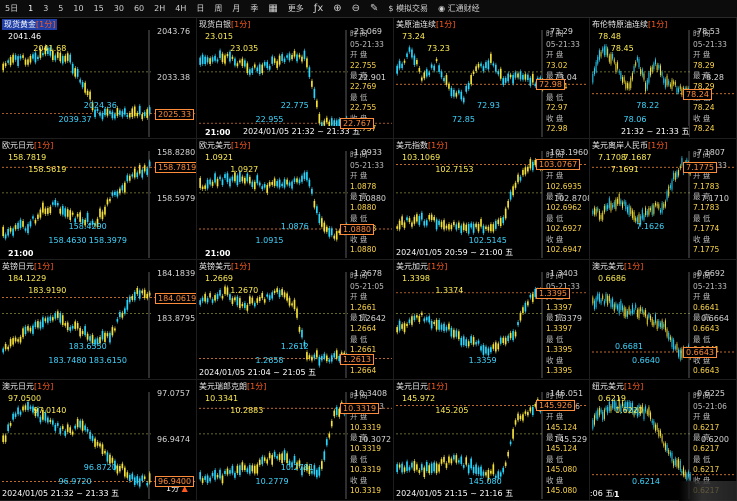 The width and height of the screenshot is (737, 501). What do you see at coordinates (98, 8) in the screenshot?
I see `period-button-5: 15` at bounding box center [98, 8].